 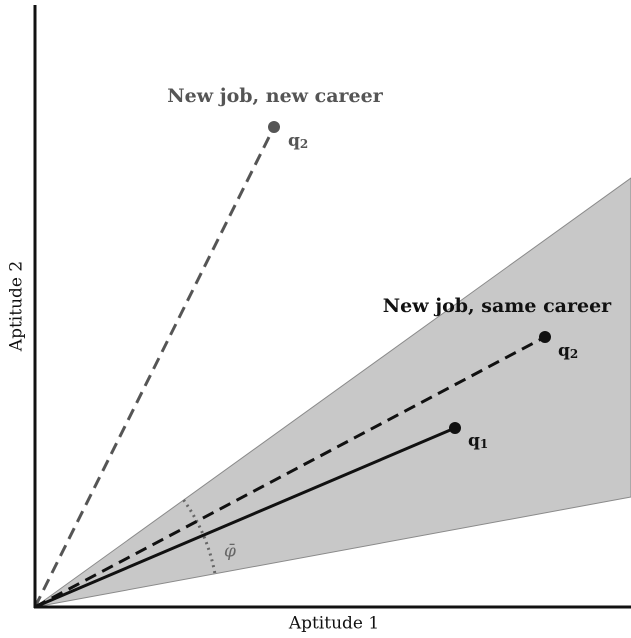 What do you see at coordinates (199, 537) in the screenshot?
I see `angle-arc` at bounding box center [199, 537].